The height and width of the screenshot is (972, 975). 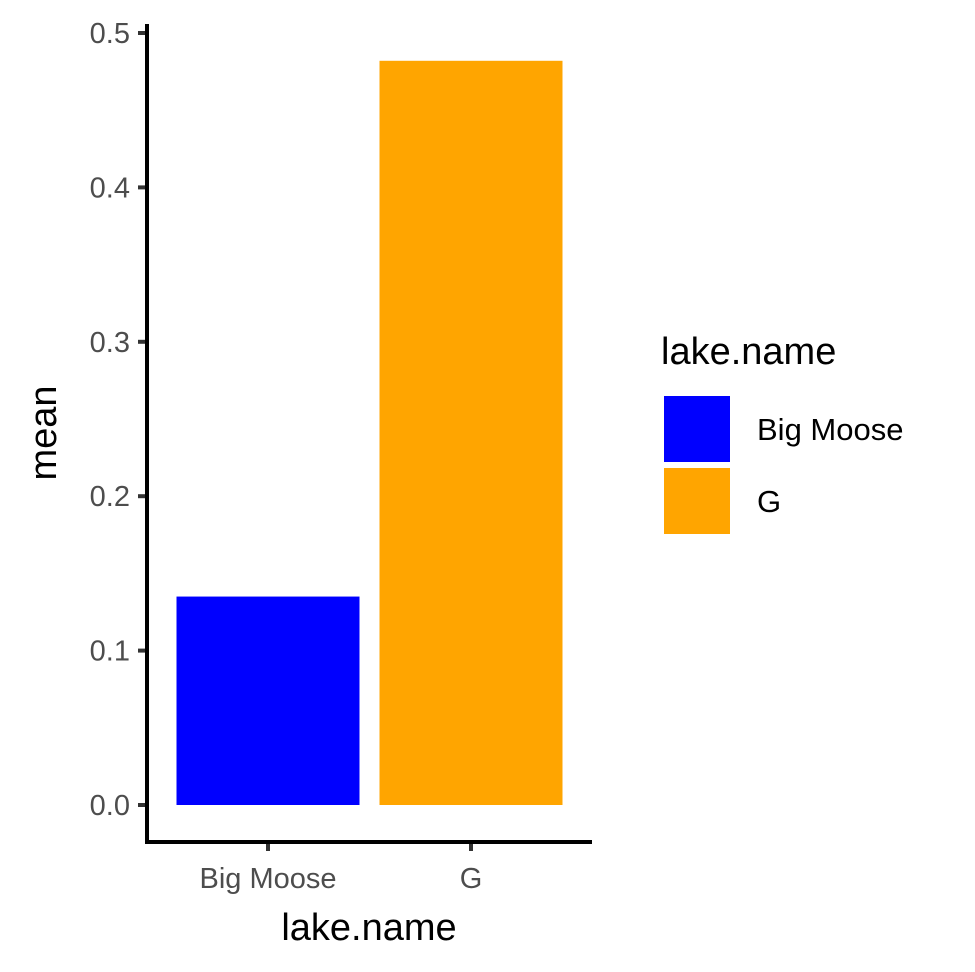 What do you see at coordinates (110, 806) in the screenshot?
I see `y-tick-label: 0.0` at bounding box center [110, 806].